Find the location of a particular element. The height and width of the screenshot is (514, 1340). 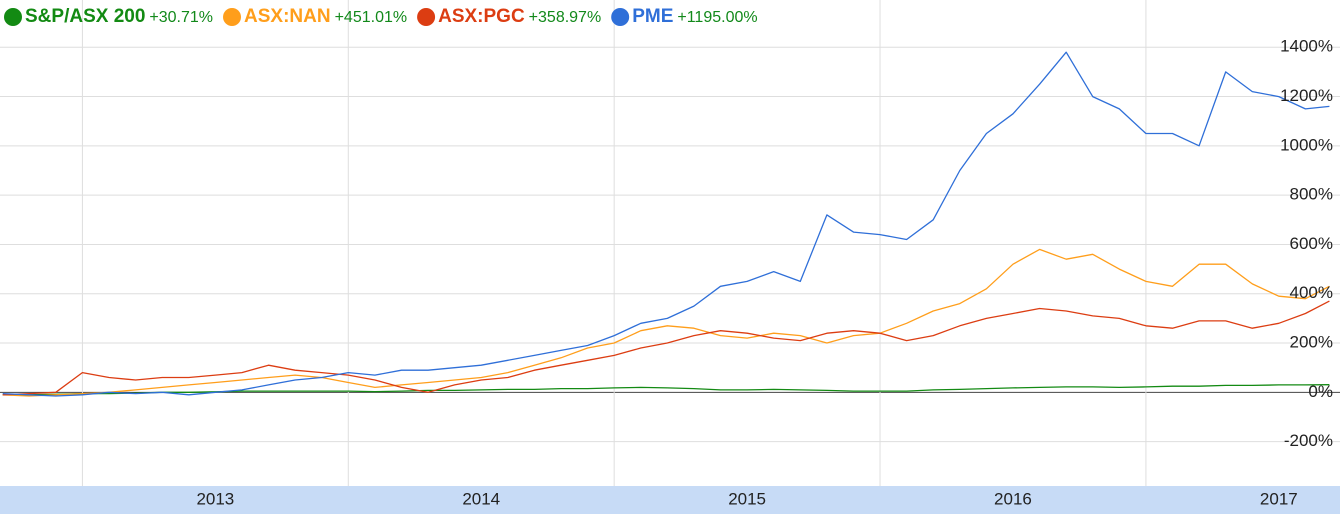

legend-name: PME is located at coordinates (652, 16).